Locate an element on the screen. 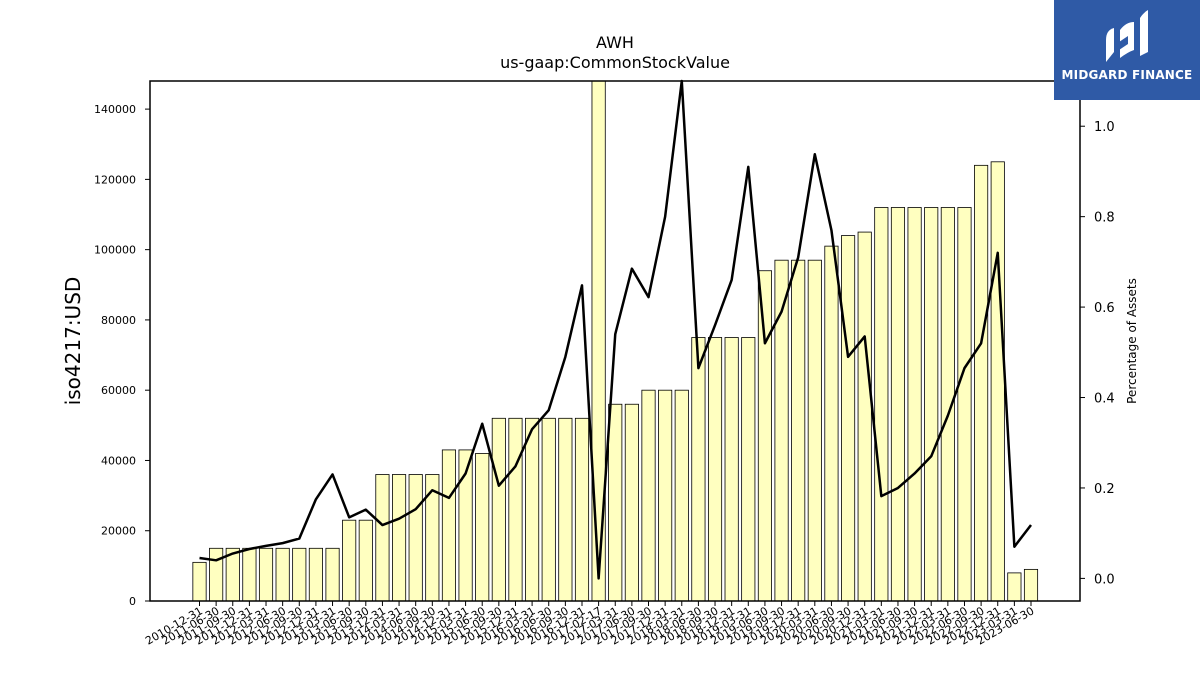 Image resolution: width=1200 pixels, height=675 pixels. chart-subtitle: us-gaap:CommonStockValue is located at coordinates (615, 62).